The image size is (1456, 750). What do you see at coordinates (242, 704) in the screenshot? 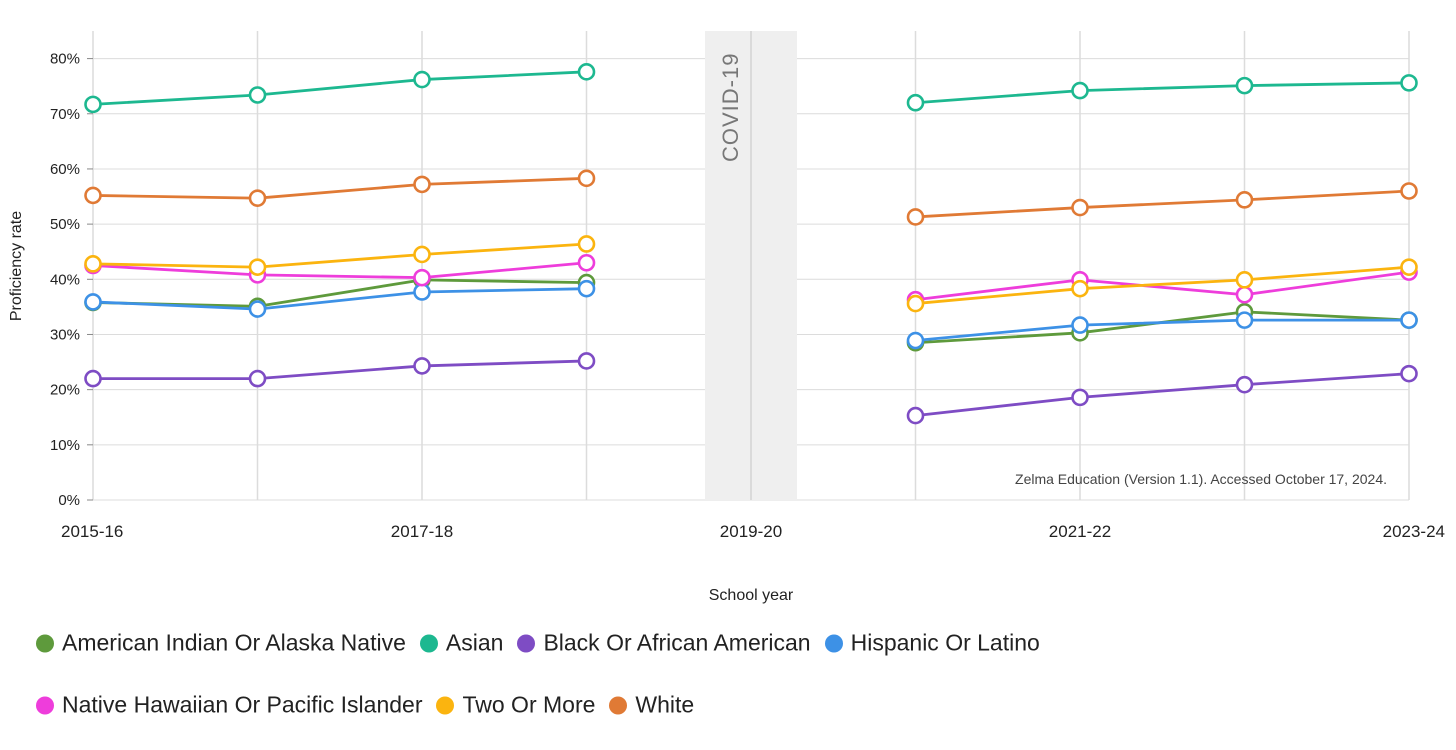
I see `legend-label: Native Hawaiian Or Pacific Islander` at bounding box center [242, 704].